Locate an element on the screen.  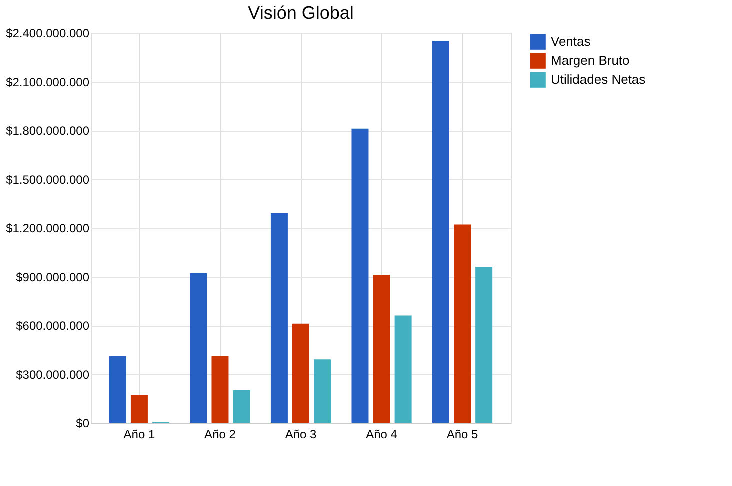
x-tick-label: Año 5 is located at coordinates (462, 435).